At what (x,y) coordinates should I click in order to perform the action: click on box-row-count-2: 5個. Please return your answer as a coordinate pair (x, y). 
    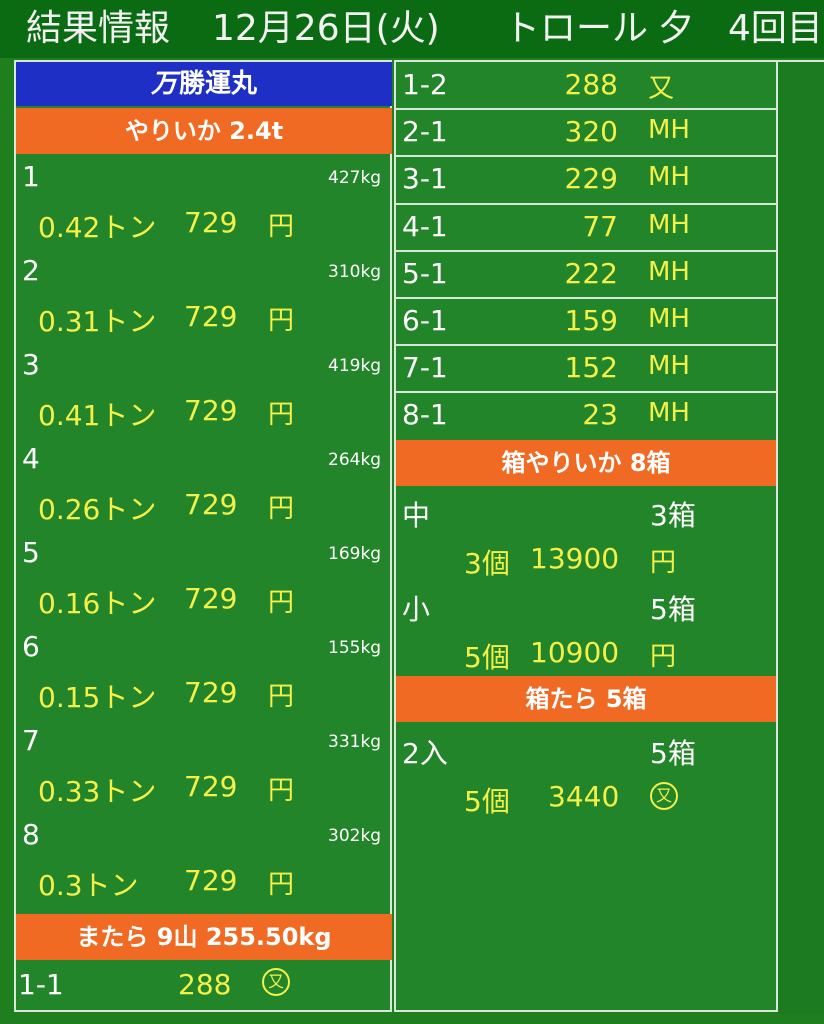
    Looking at the image, I should click on (487, 657).